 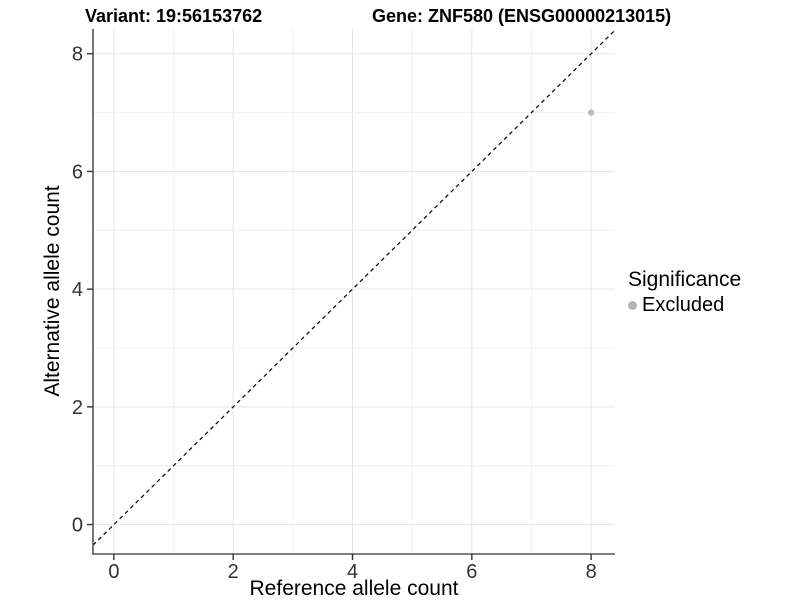 I want to click on x-tick-label: 0, so click(x=113, y=572).